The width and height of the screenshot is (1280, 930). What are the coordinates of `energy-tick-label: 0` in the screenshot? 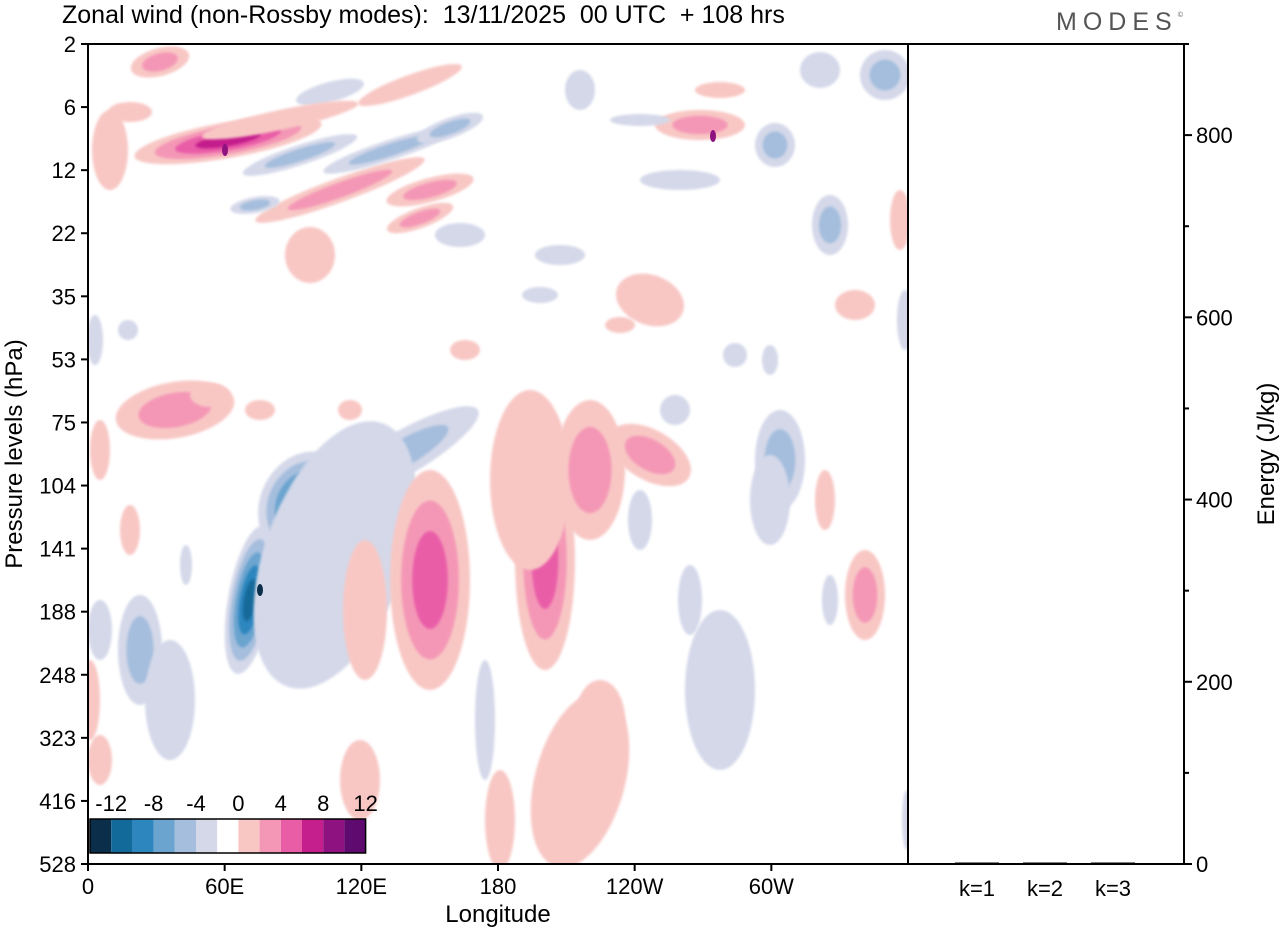 It's located at (1202, 864).